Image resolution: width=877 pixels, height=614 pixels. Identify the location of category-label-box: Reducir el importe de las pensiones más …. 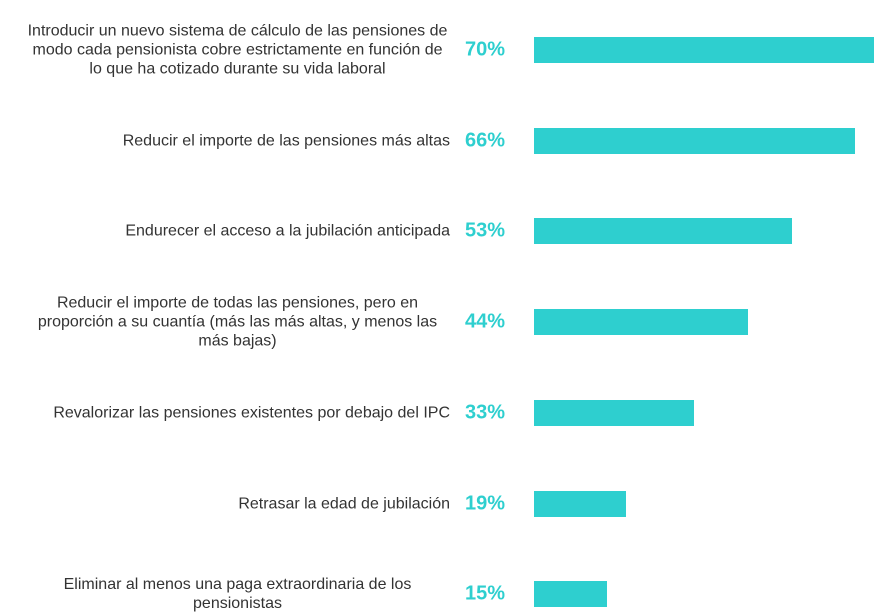
(230, 140).